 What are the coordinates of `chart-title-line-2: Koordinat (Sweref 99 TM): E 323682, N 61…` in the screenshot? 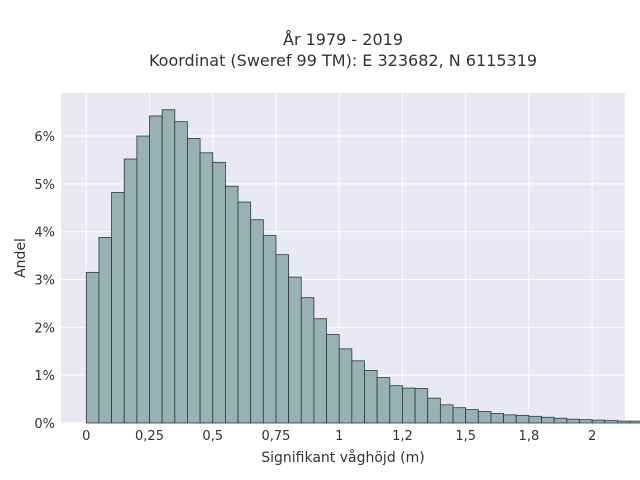 It's located at (343, 60).